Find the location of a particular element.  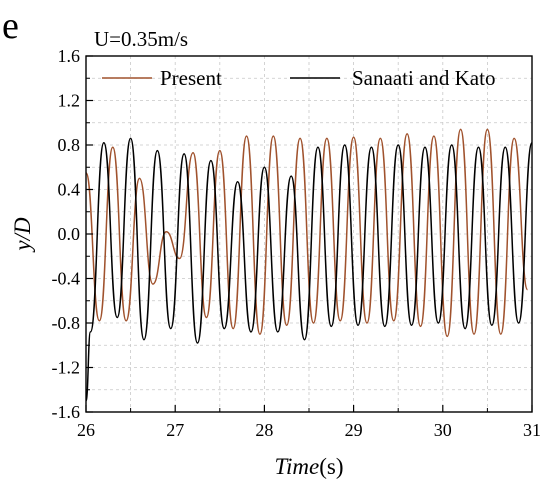

y-axis-label: y/D is located at coordinates (22, 235).